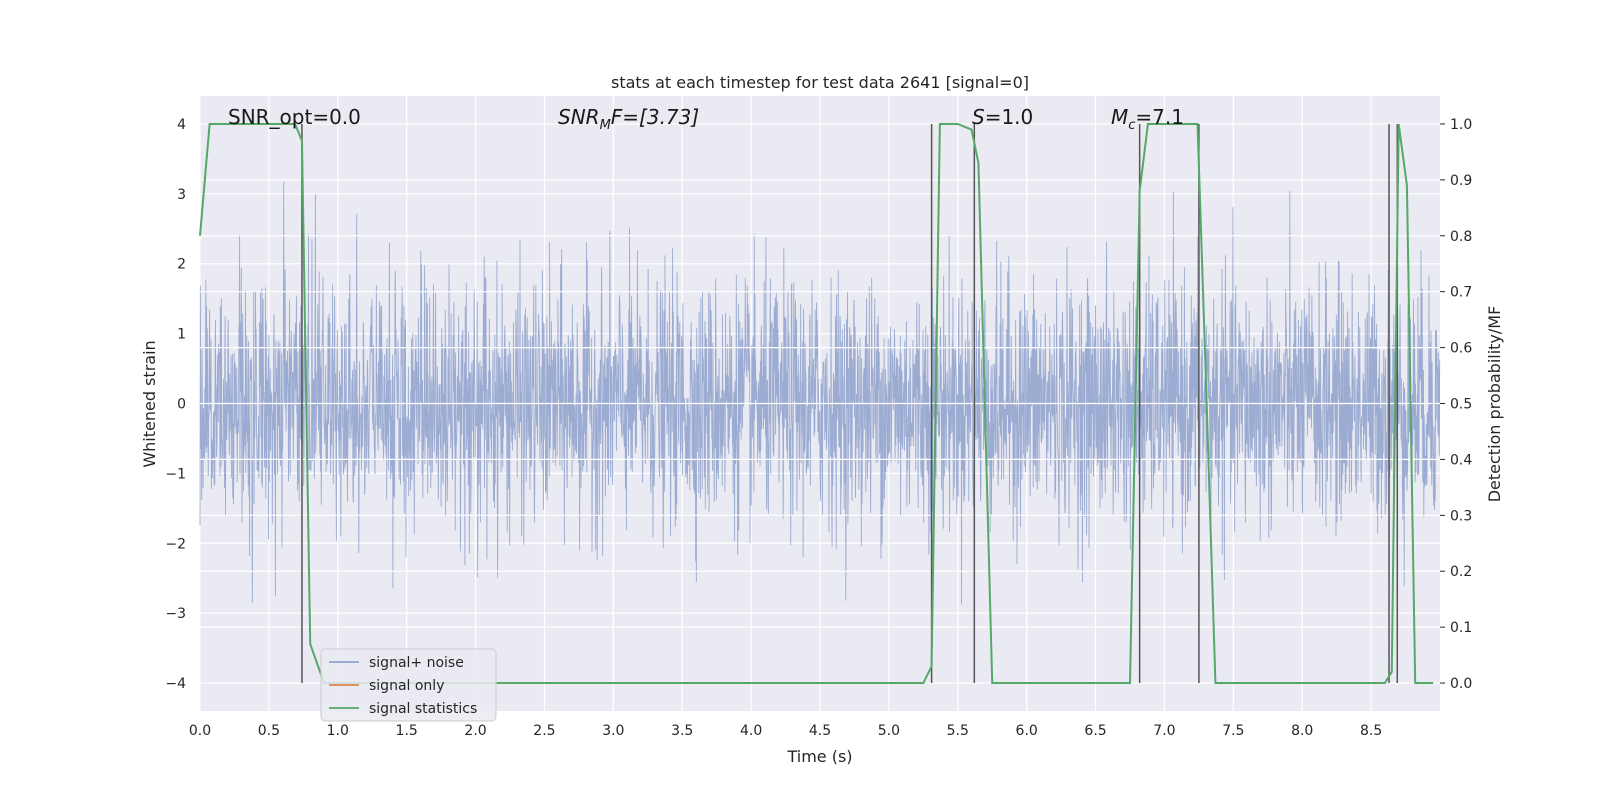  What do you see at coordinates (544, 731) in the screenshot?
I see `x-tick-label: 2.5` at bounding box center [544, 731].